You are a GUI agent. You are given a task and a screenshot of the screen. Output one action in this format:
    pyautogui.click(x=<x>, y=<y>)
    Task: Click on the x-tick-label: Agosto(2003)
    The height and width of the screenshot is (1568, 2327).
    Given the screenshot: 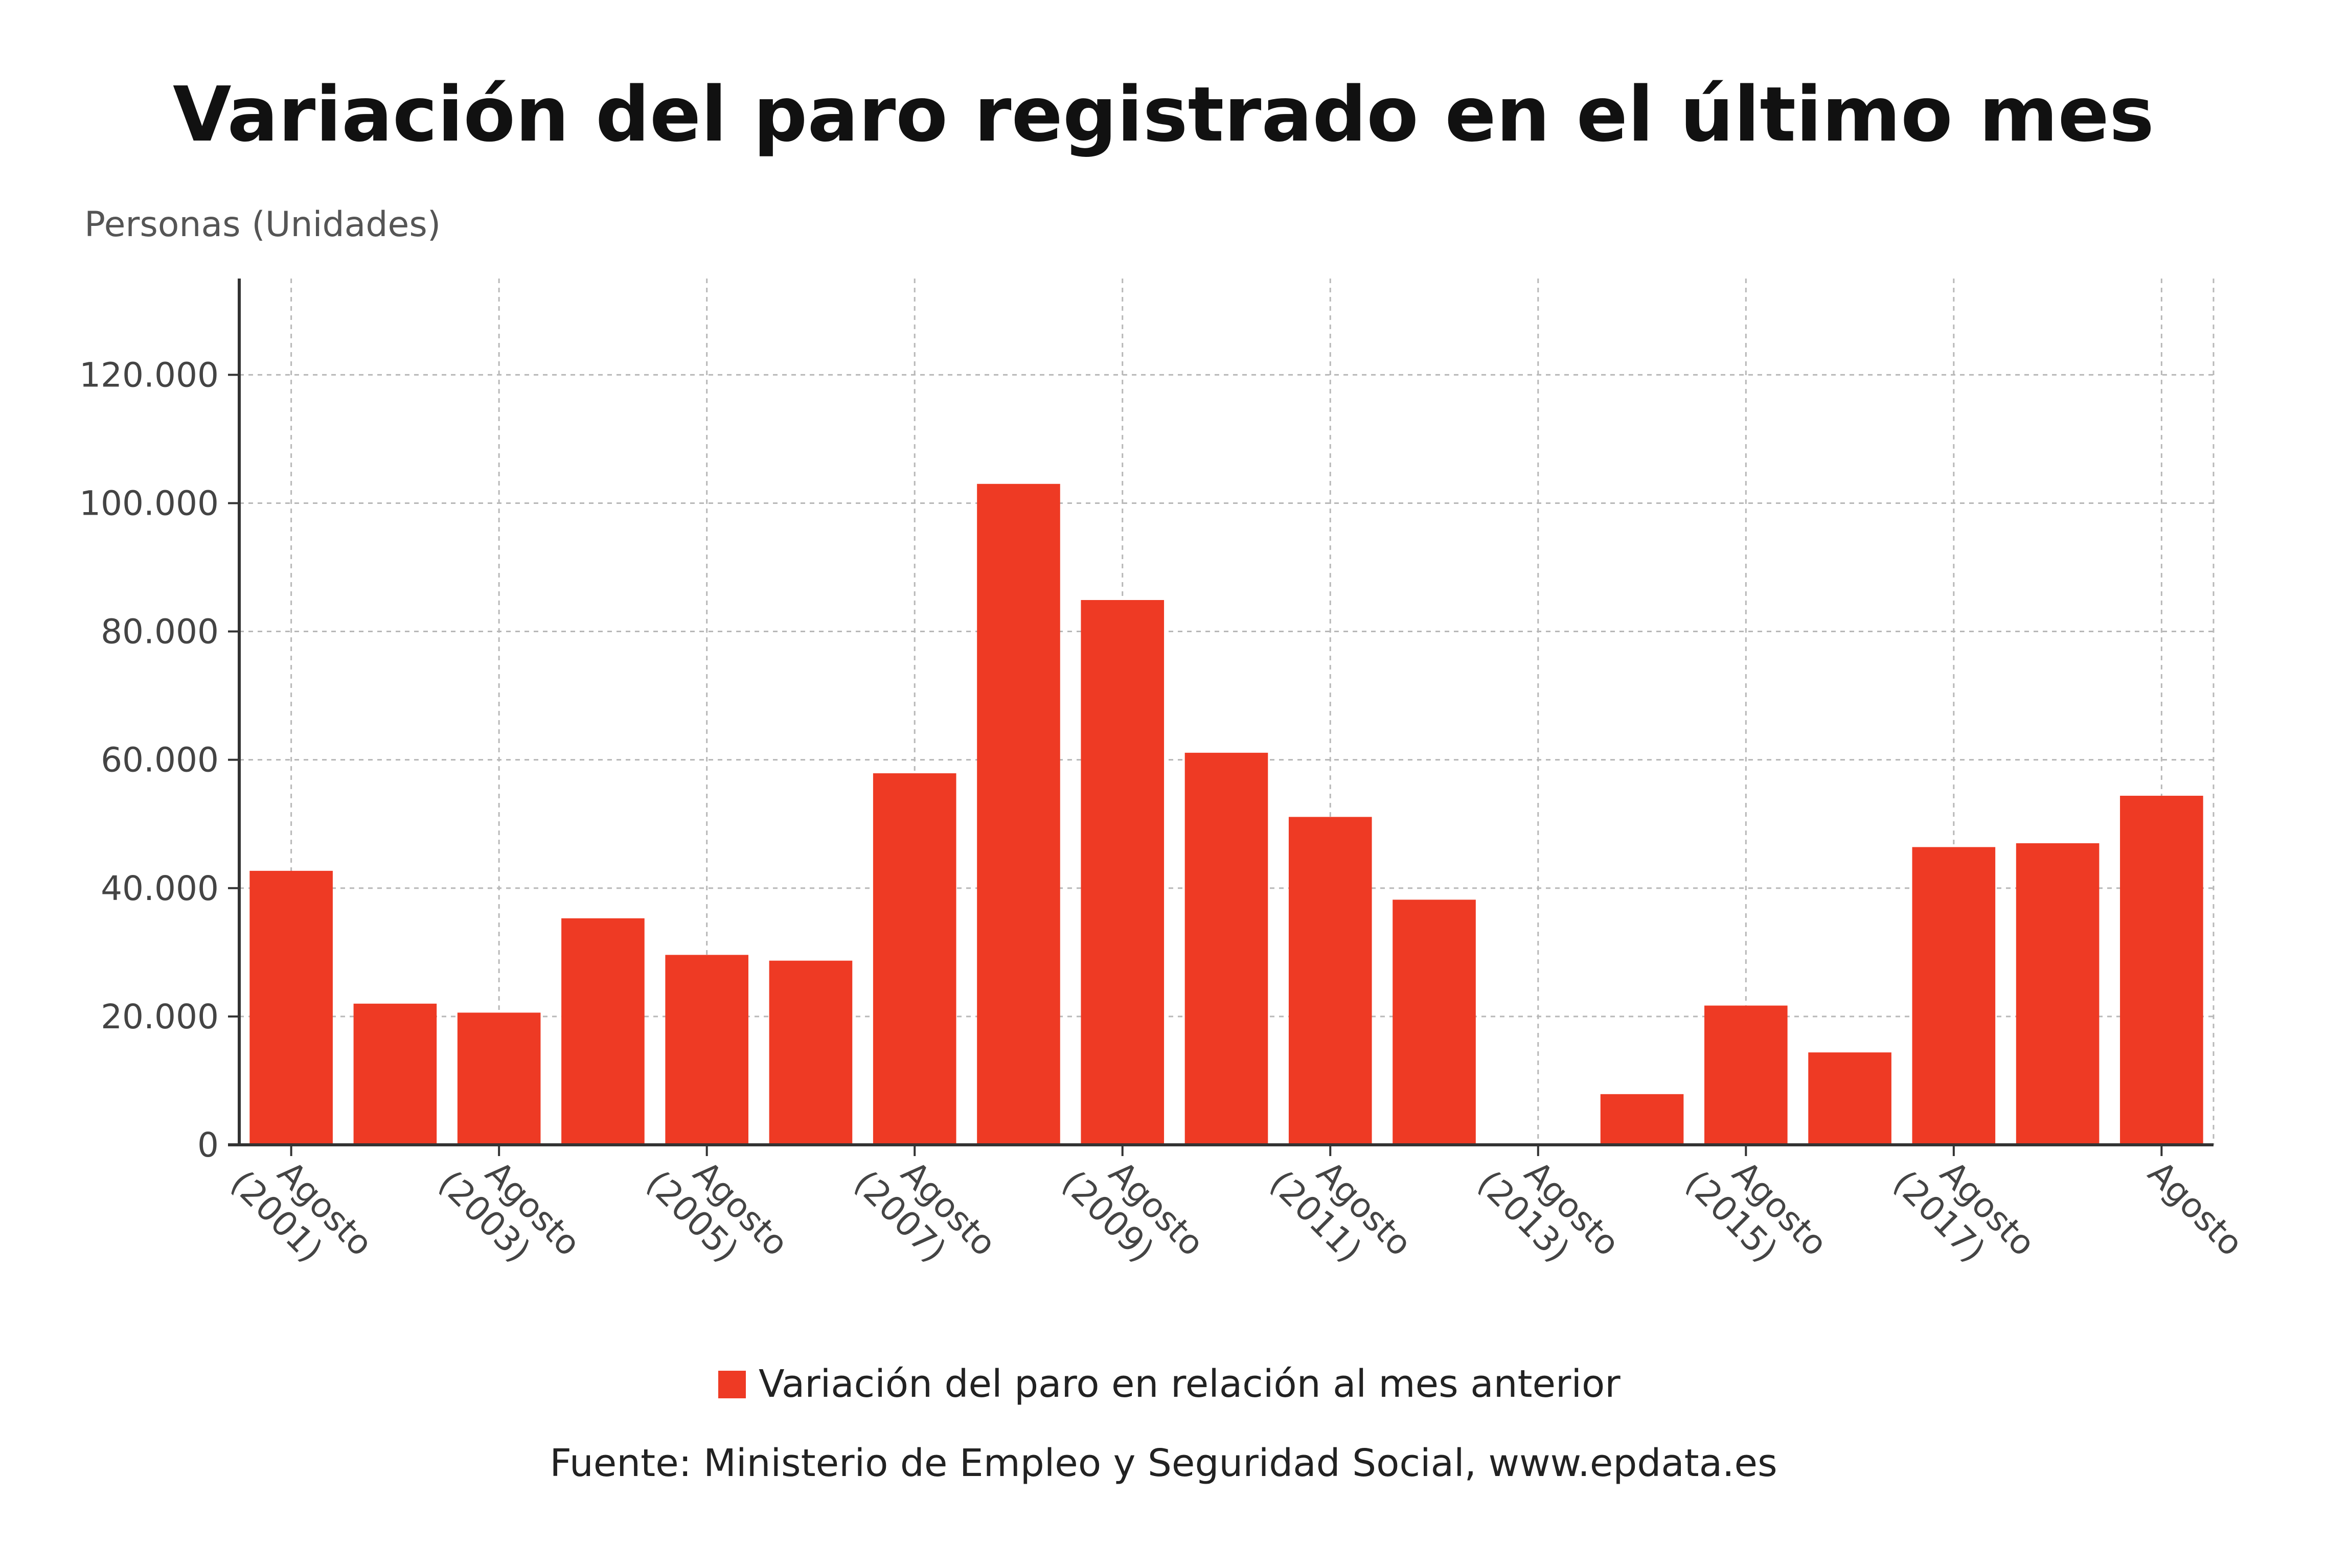 What is the action you would take?
    pyautogui.click(x=509, y=1212)
    